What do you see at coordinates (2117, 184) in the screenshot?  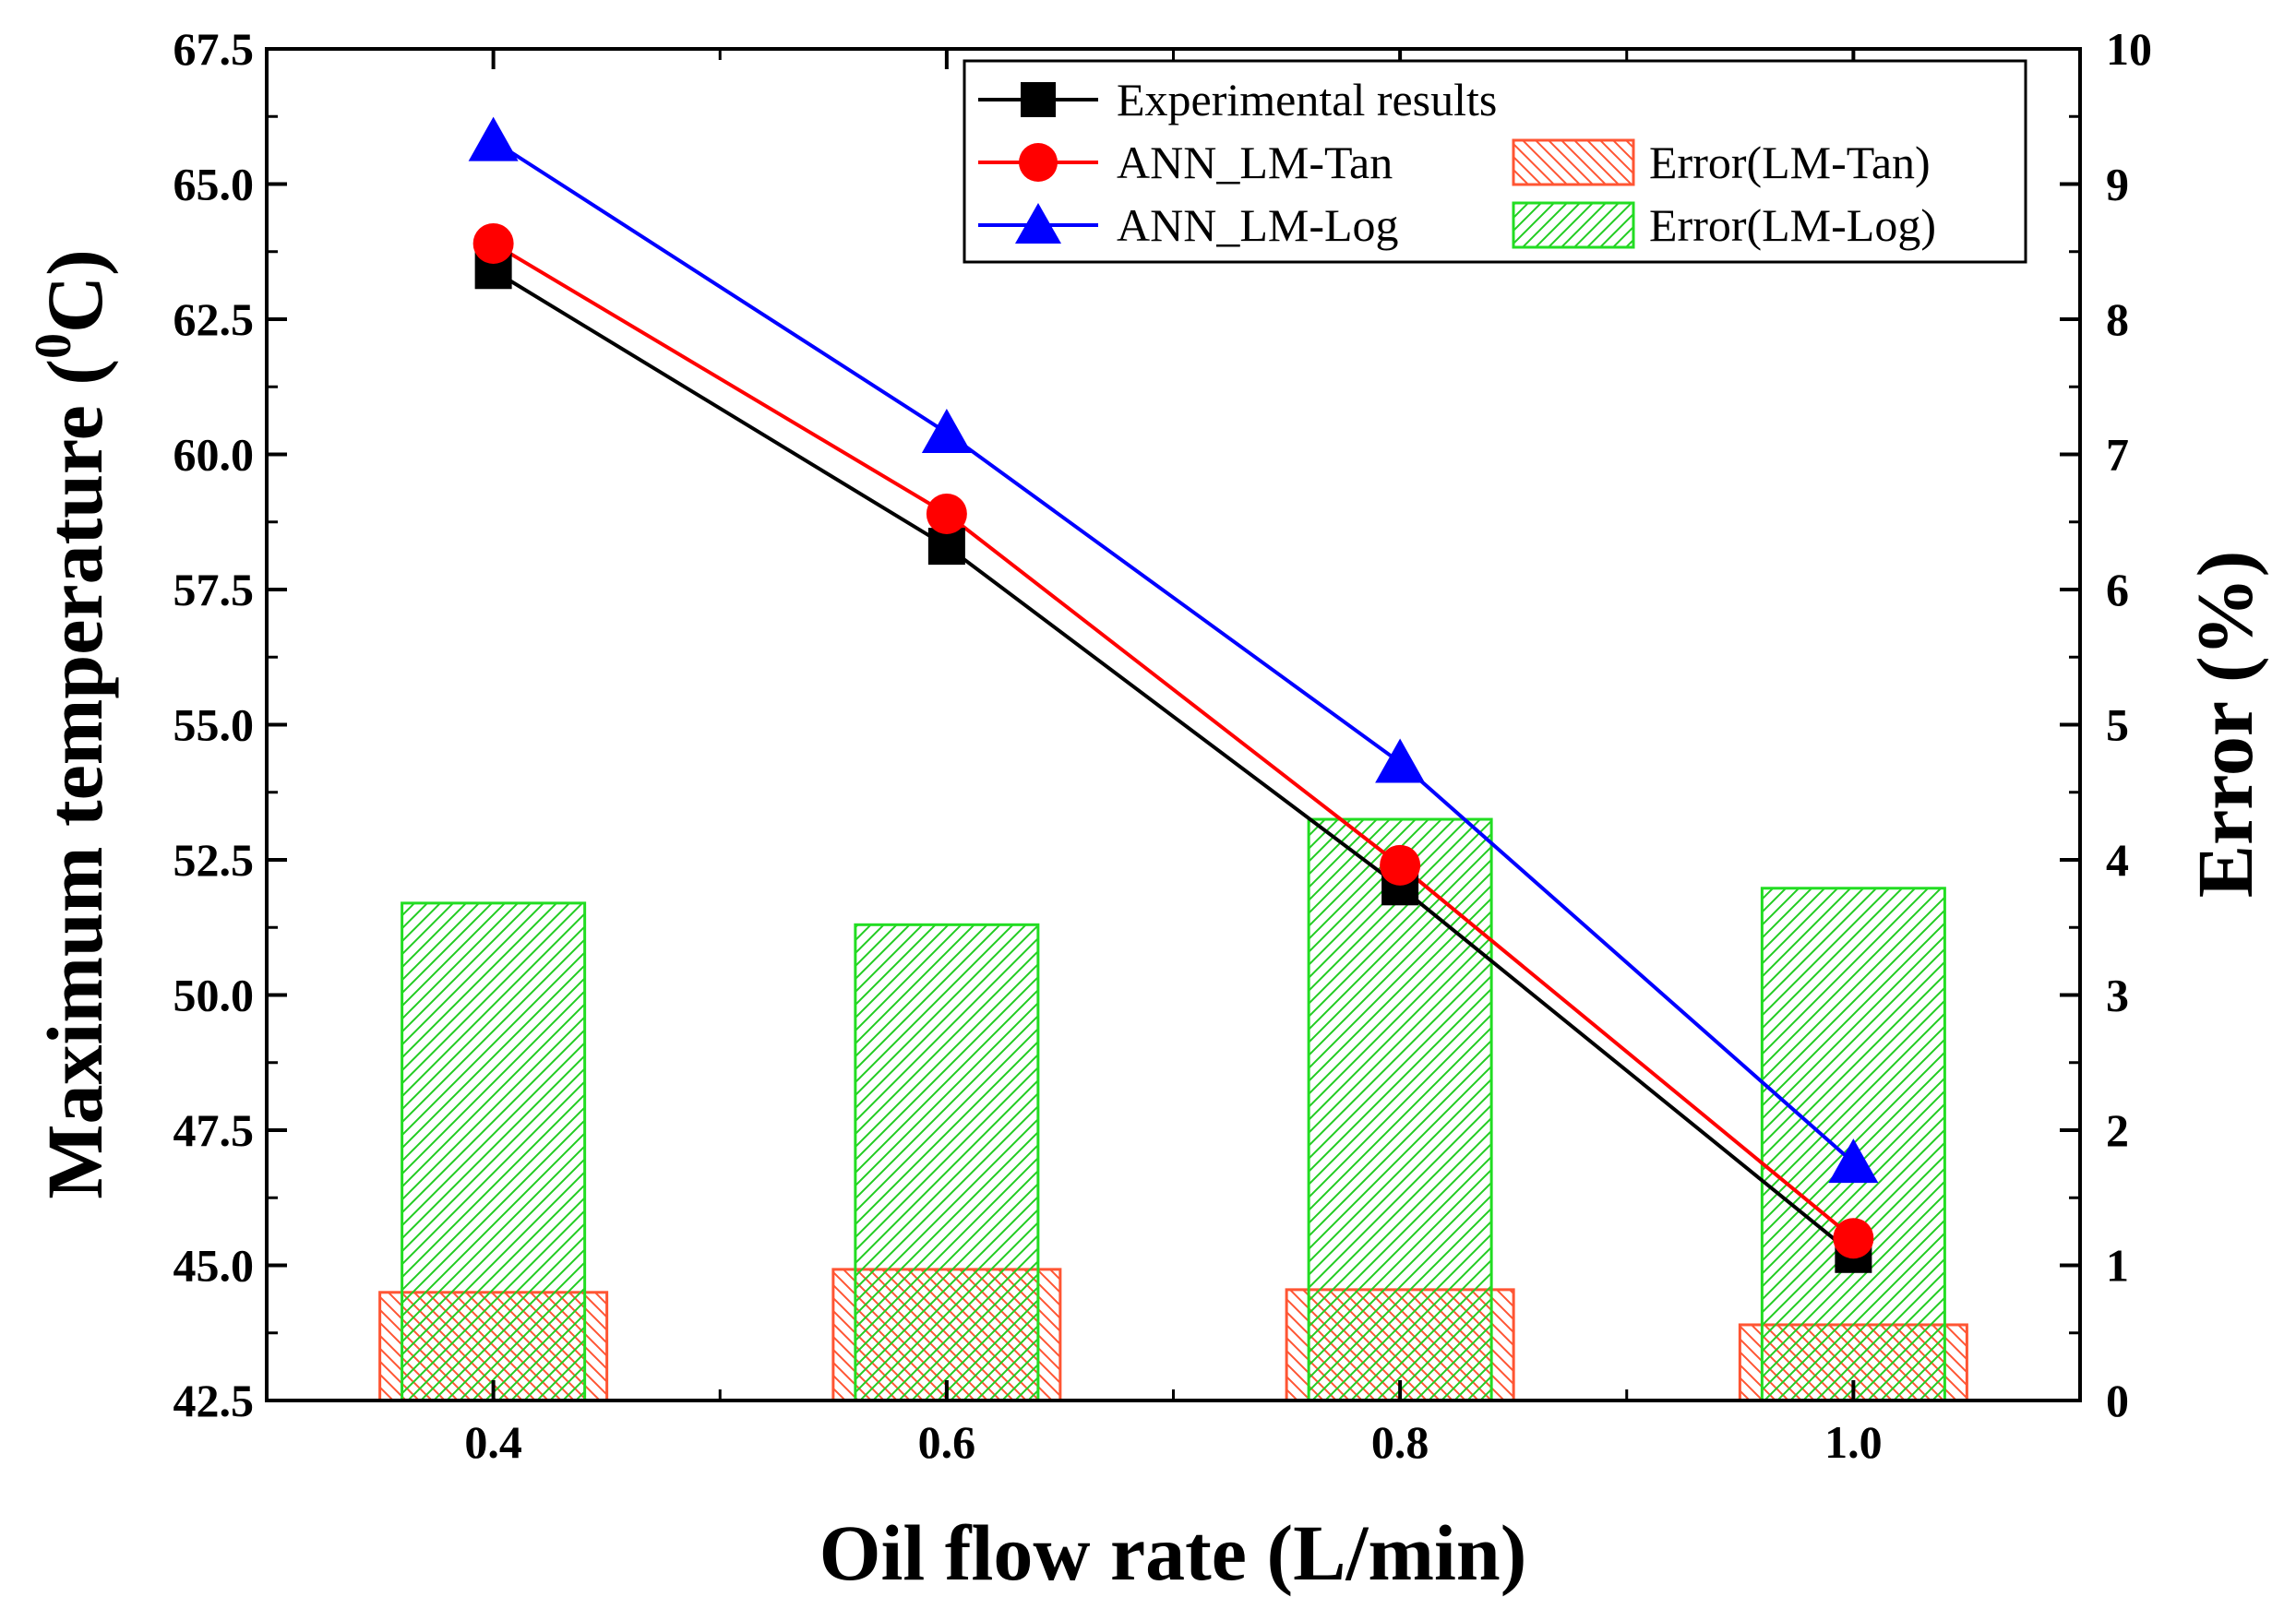 I see `y-right-tick-label-9: 9` at bounding box center [2117, 184].